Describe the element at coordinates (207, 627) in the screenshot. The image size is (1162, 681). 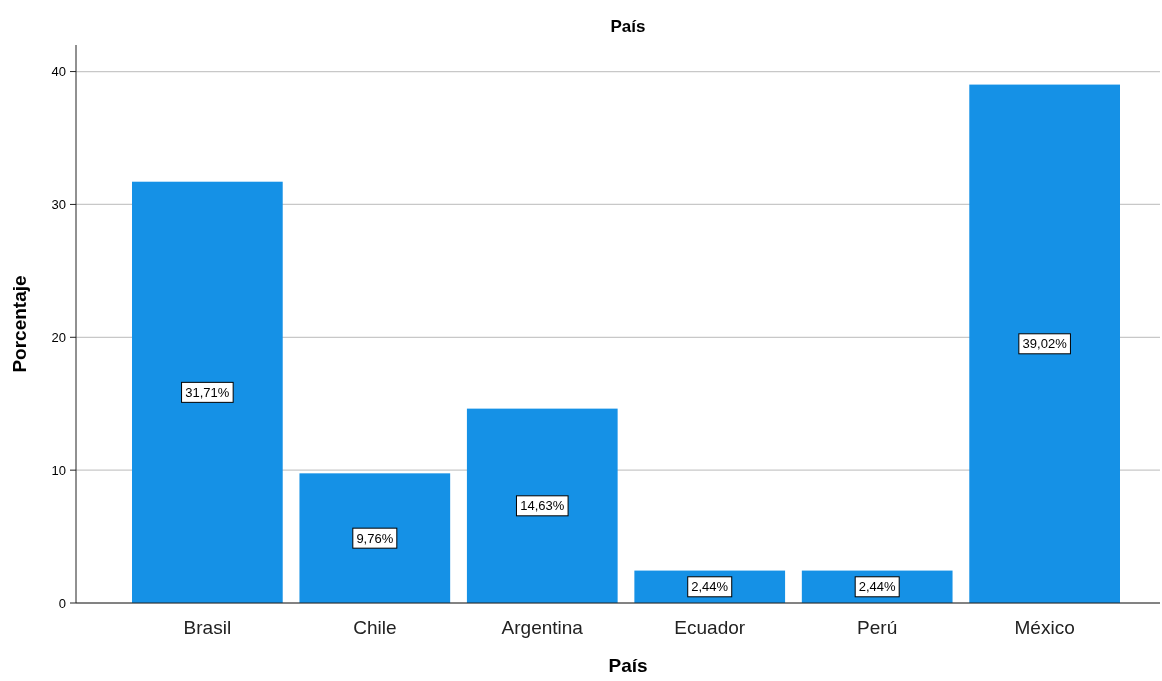
I see `x-tick-label: Brasil` at that location.